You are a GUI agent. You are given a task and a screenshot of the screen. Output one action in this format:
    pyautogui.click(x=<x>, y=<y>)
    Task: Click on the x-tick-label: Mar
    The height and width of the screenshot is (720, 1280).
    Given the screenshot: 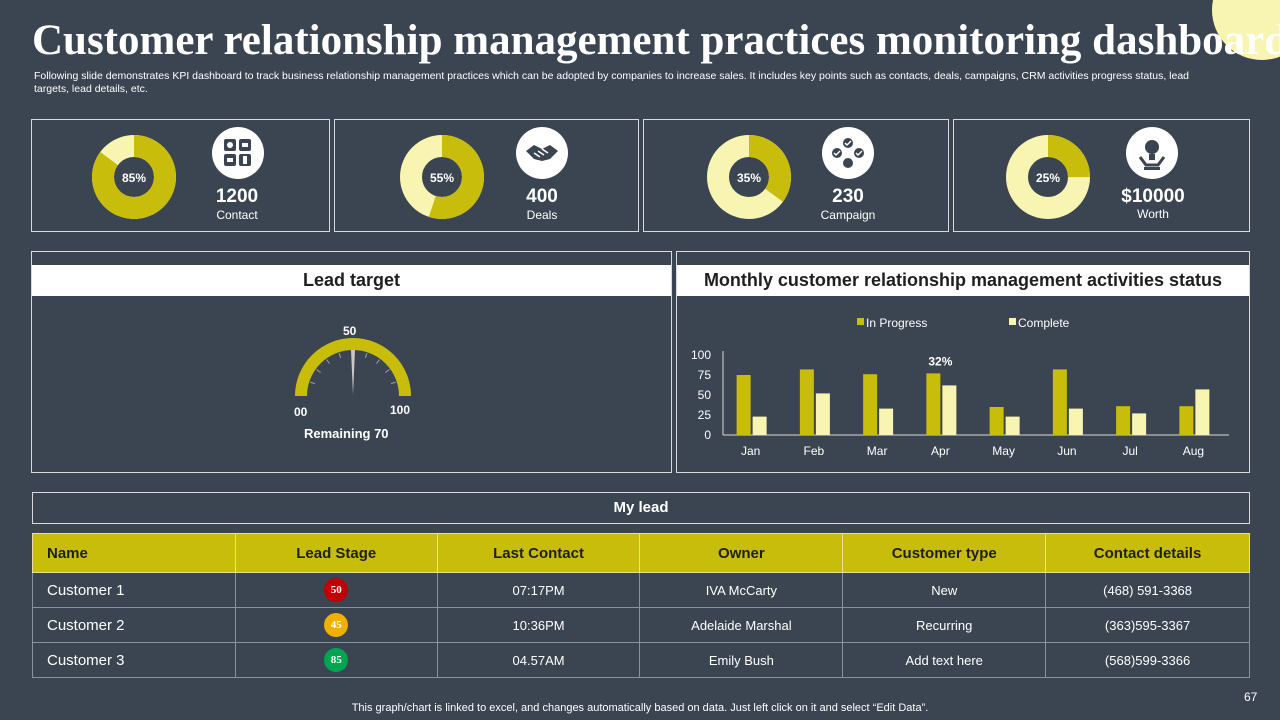 What is the action you would take?
    pyautogui.click(x=877, y=451)
    